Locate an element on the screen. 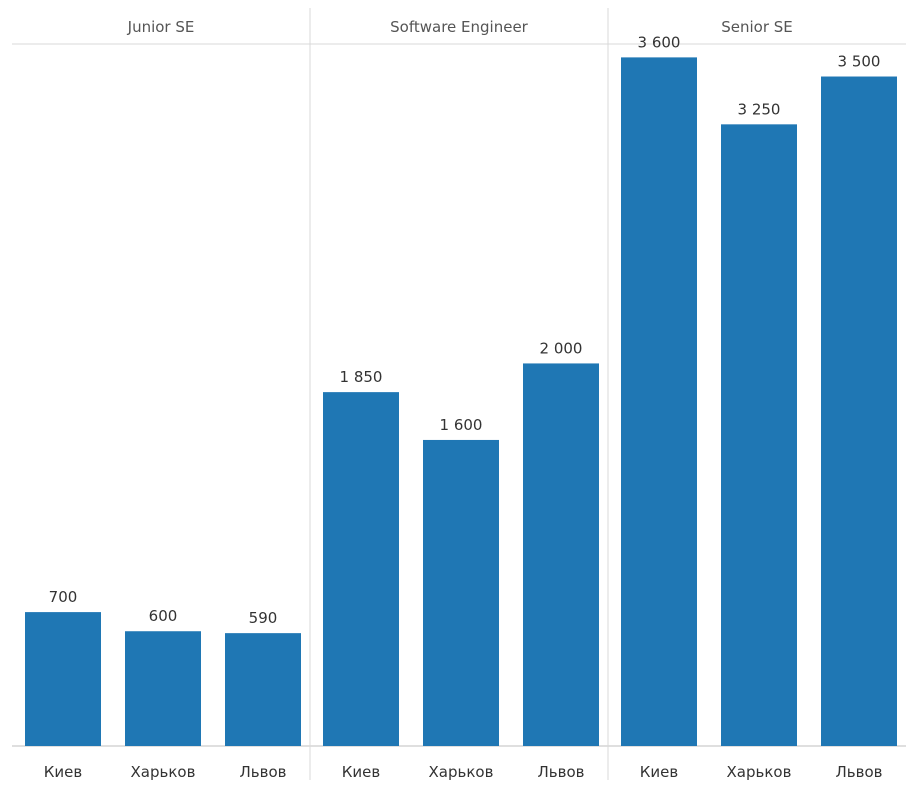 The image size is (906, 801). group-title: Software Engineer is located at coordinates (459, 27).